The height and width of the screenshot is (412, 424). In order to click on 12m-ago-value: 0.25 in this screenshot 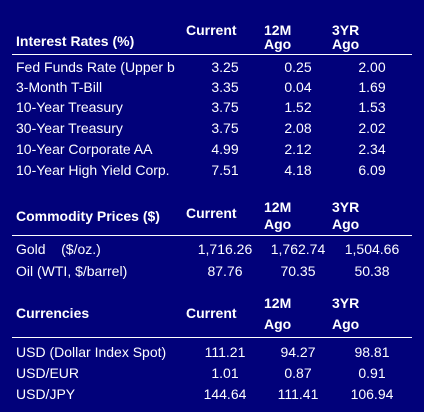, I will do `click(298, 67)`.